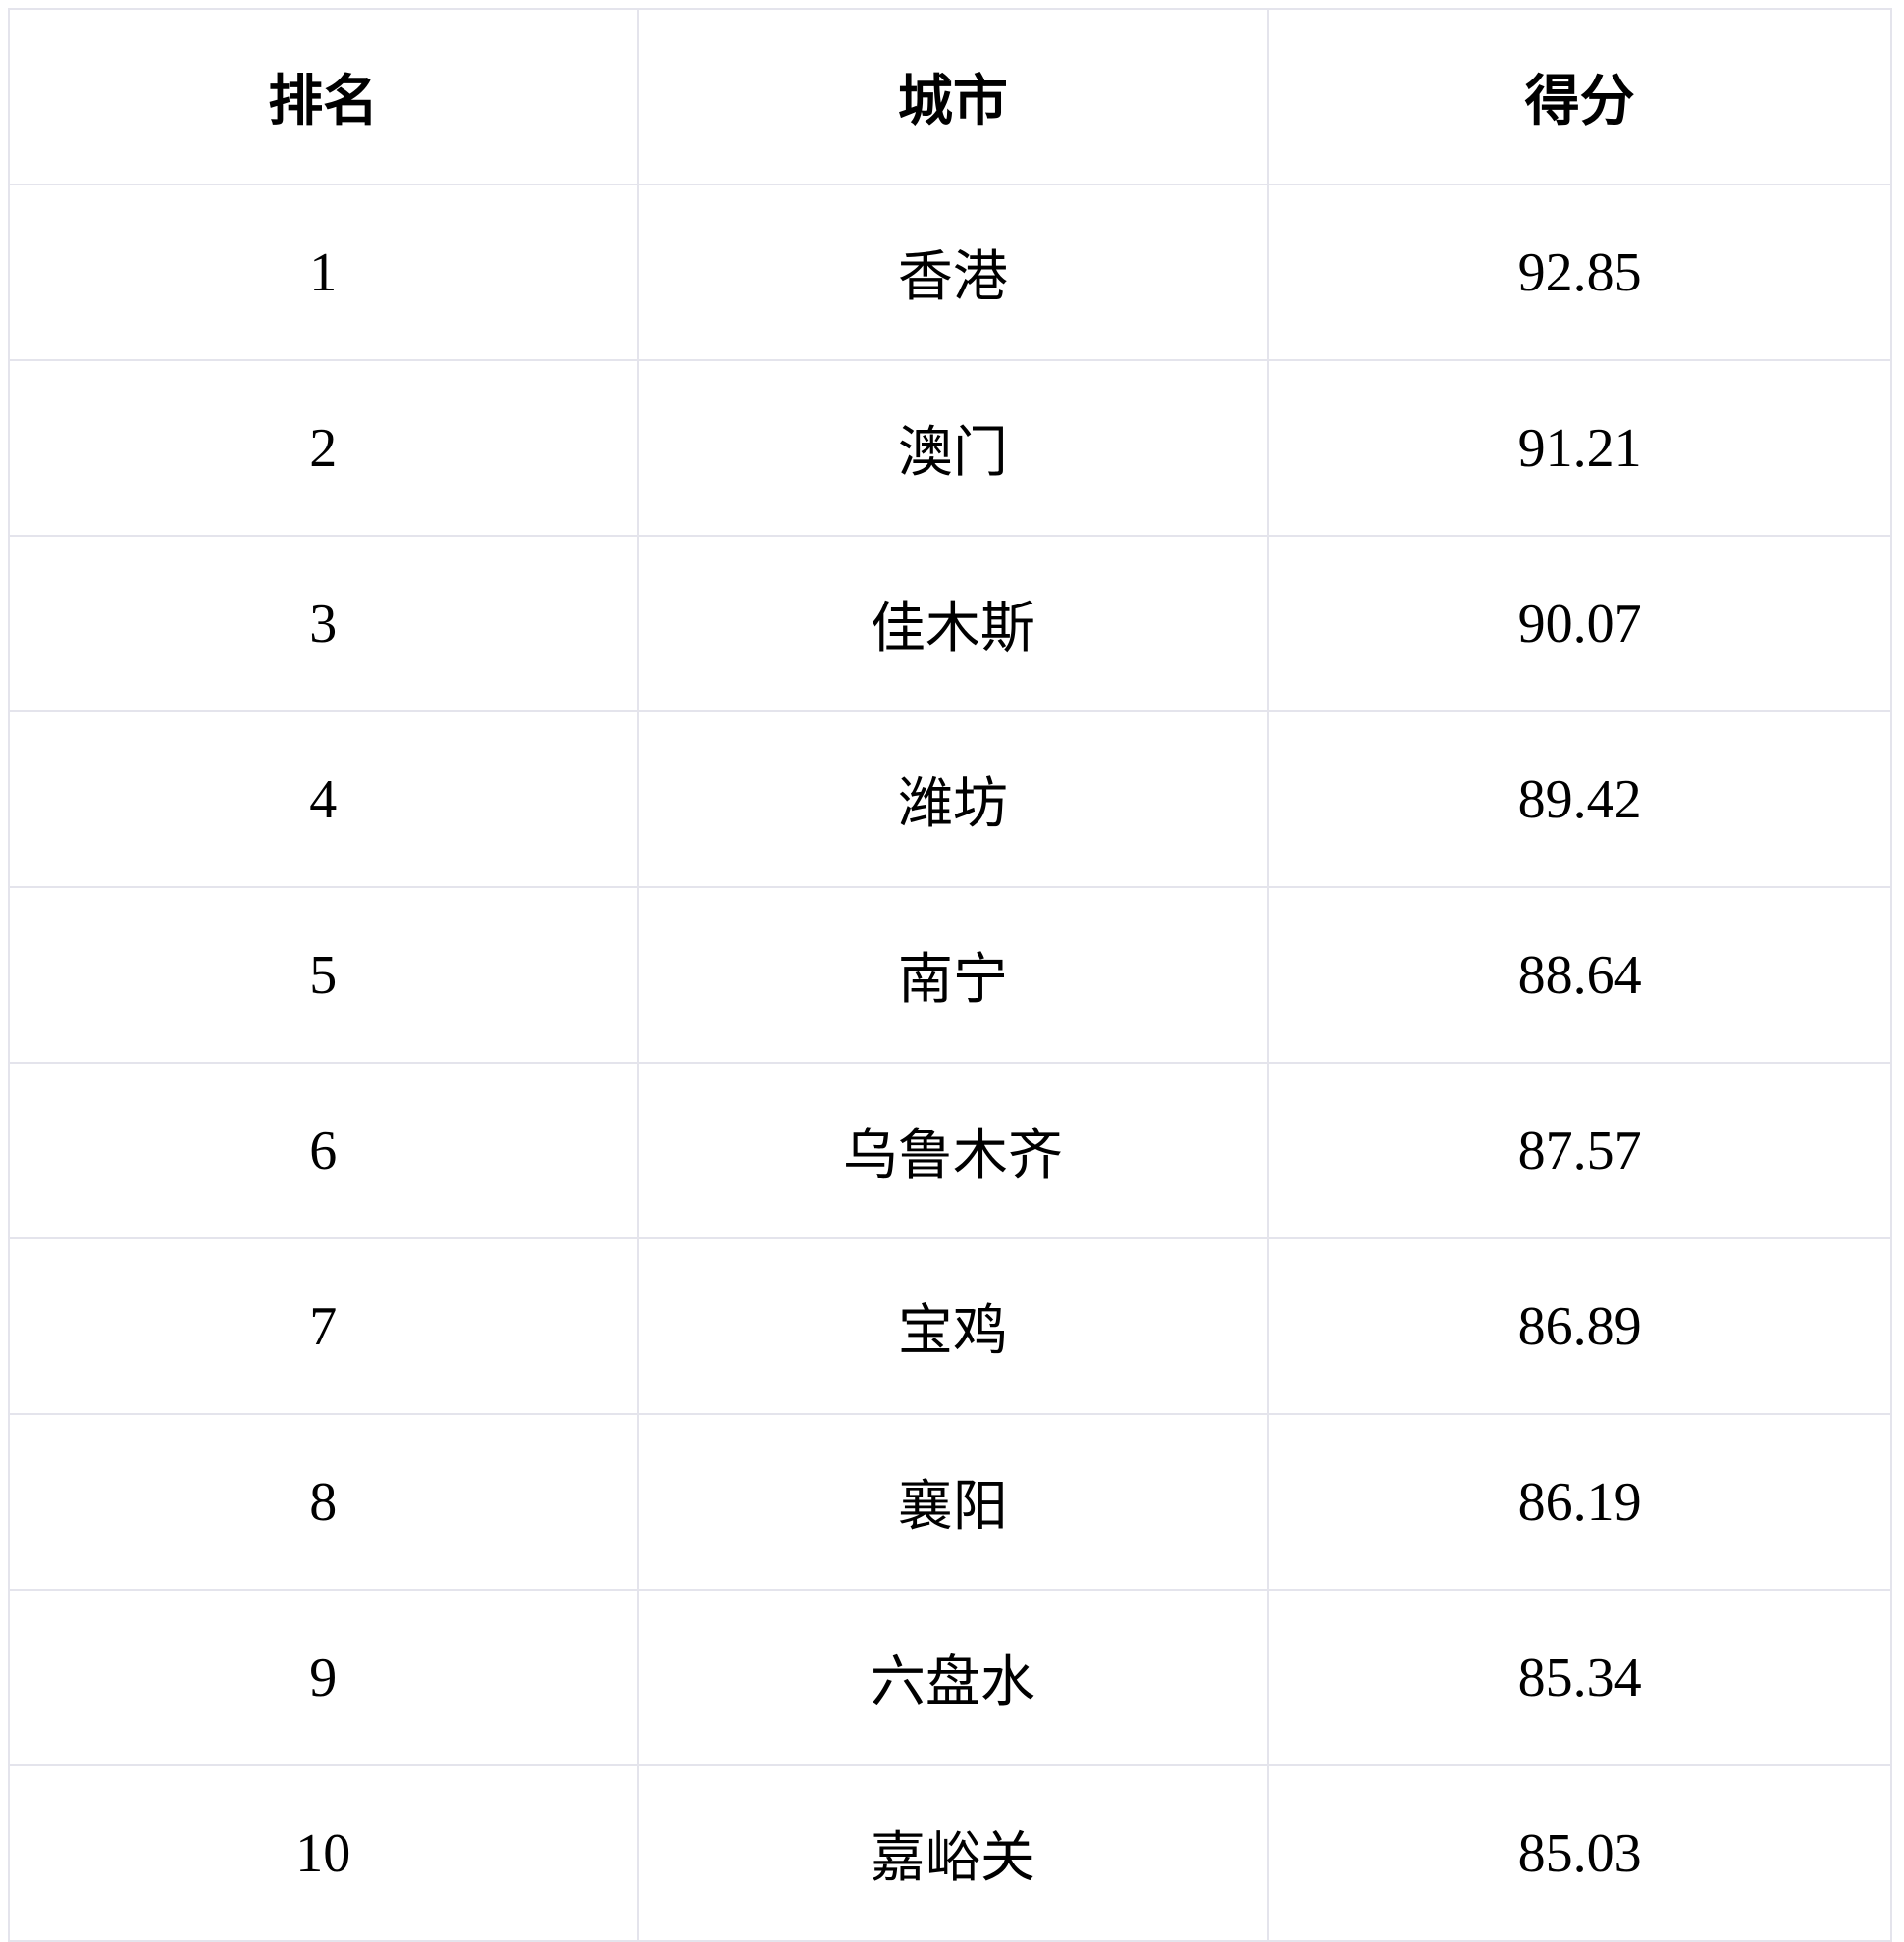 The width and height of the screenshot is (1904, 1942). Describe the element at coordinates (1579, 272) in the screenshot. I see `score-cell: 92.85` at that location.